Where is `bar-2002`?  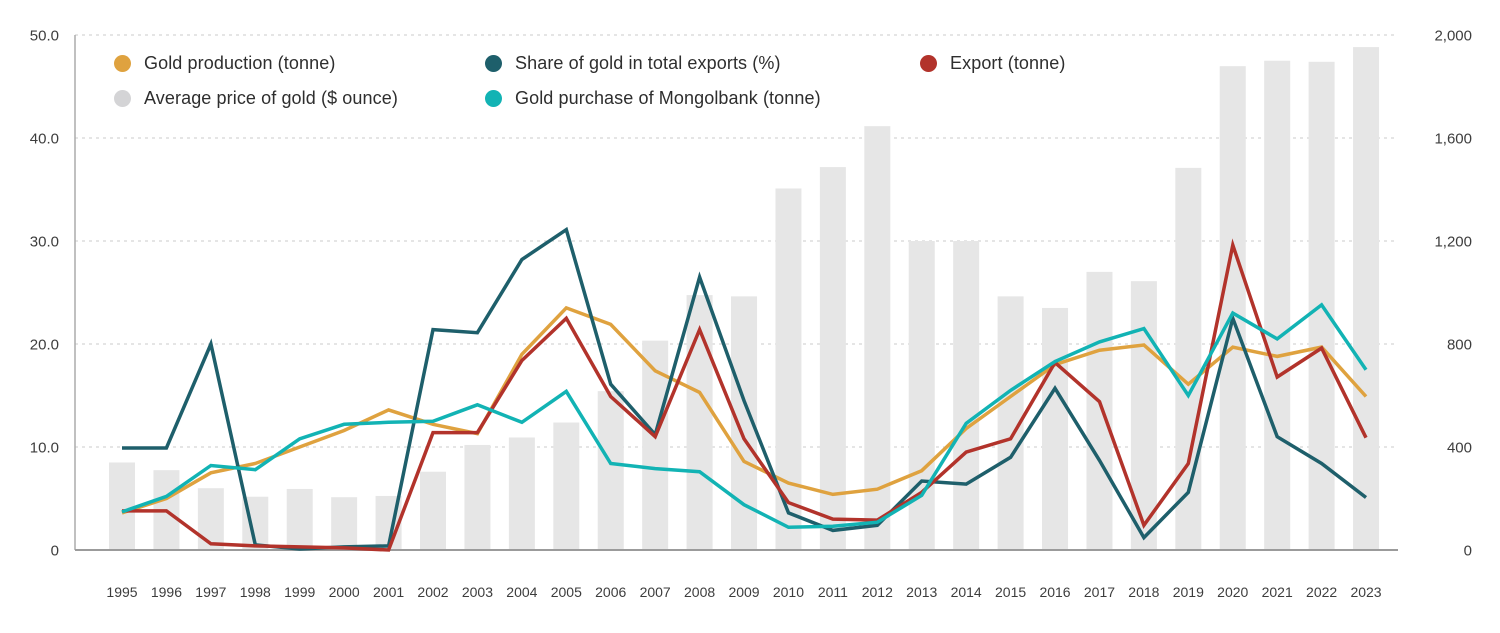 bar-2002 is located at coordinates (433, 510).